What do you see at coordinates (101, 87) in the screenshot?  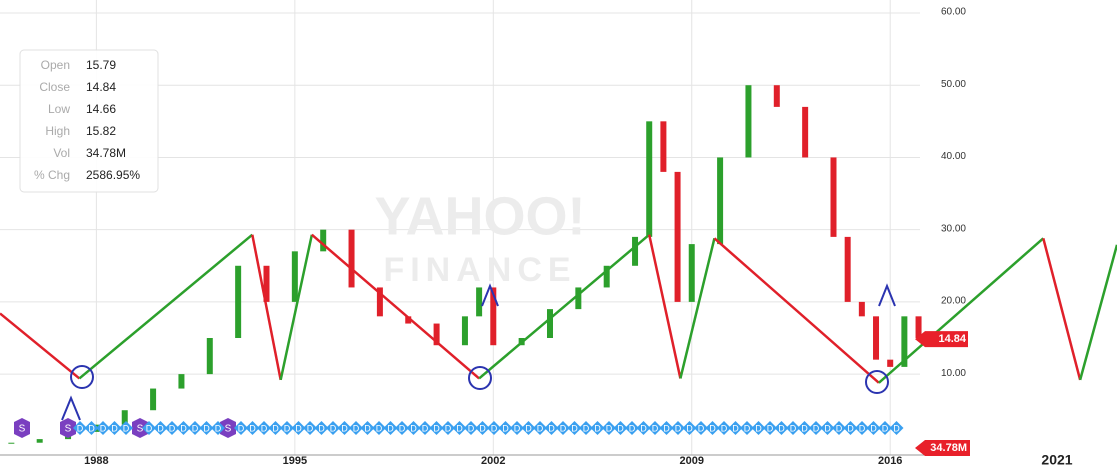 I see `info-value: 14.84` at bounding box center [101, 87].